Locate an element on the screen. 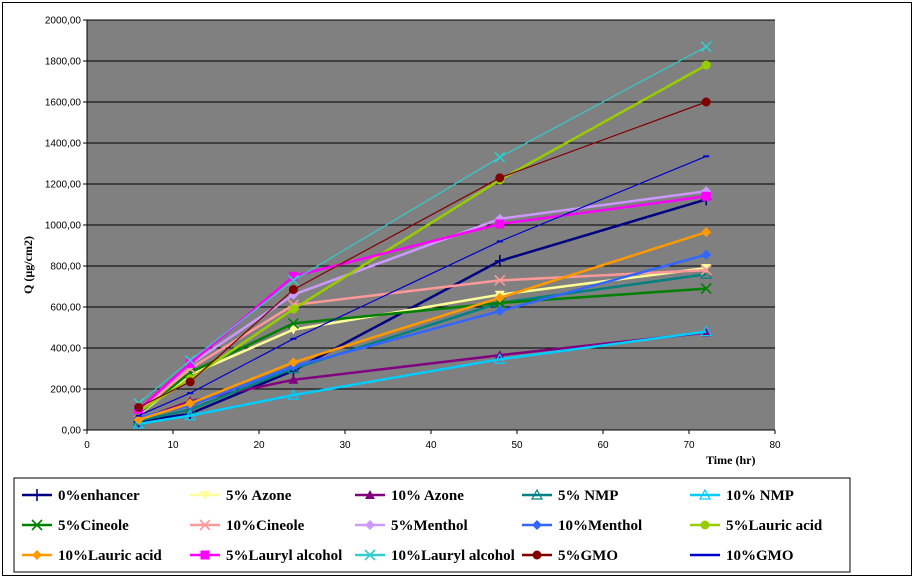 This screenshot has height=582, width=918. legend-item: 10% Azone is located at coordinates (409, 496).